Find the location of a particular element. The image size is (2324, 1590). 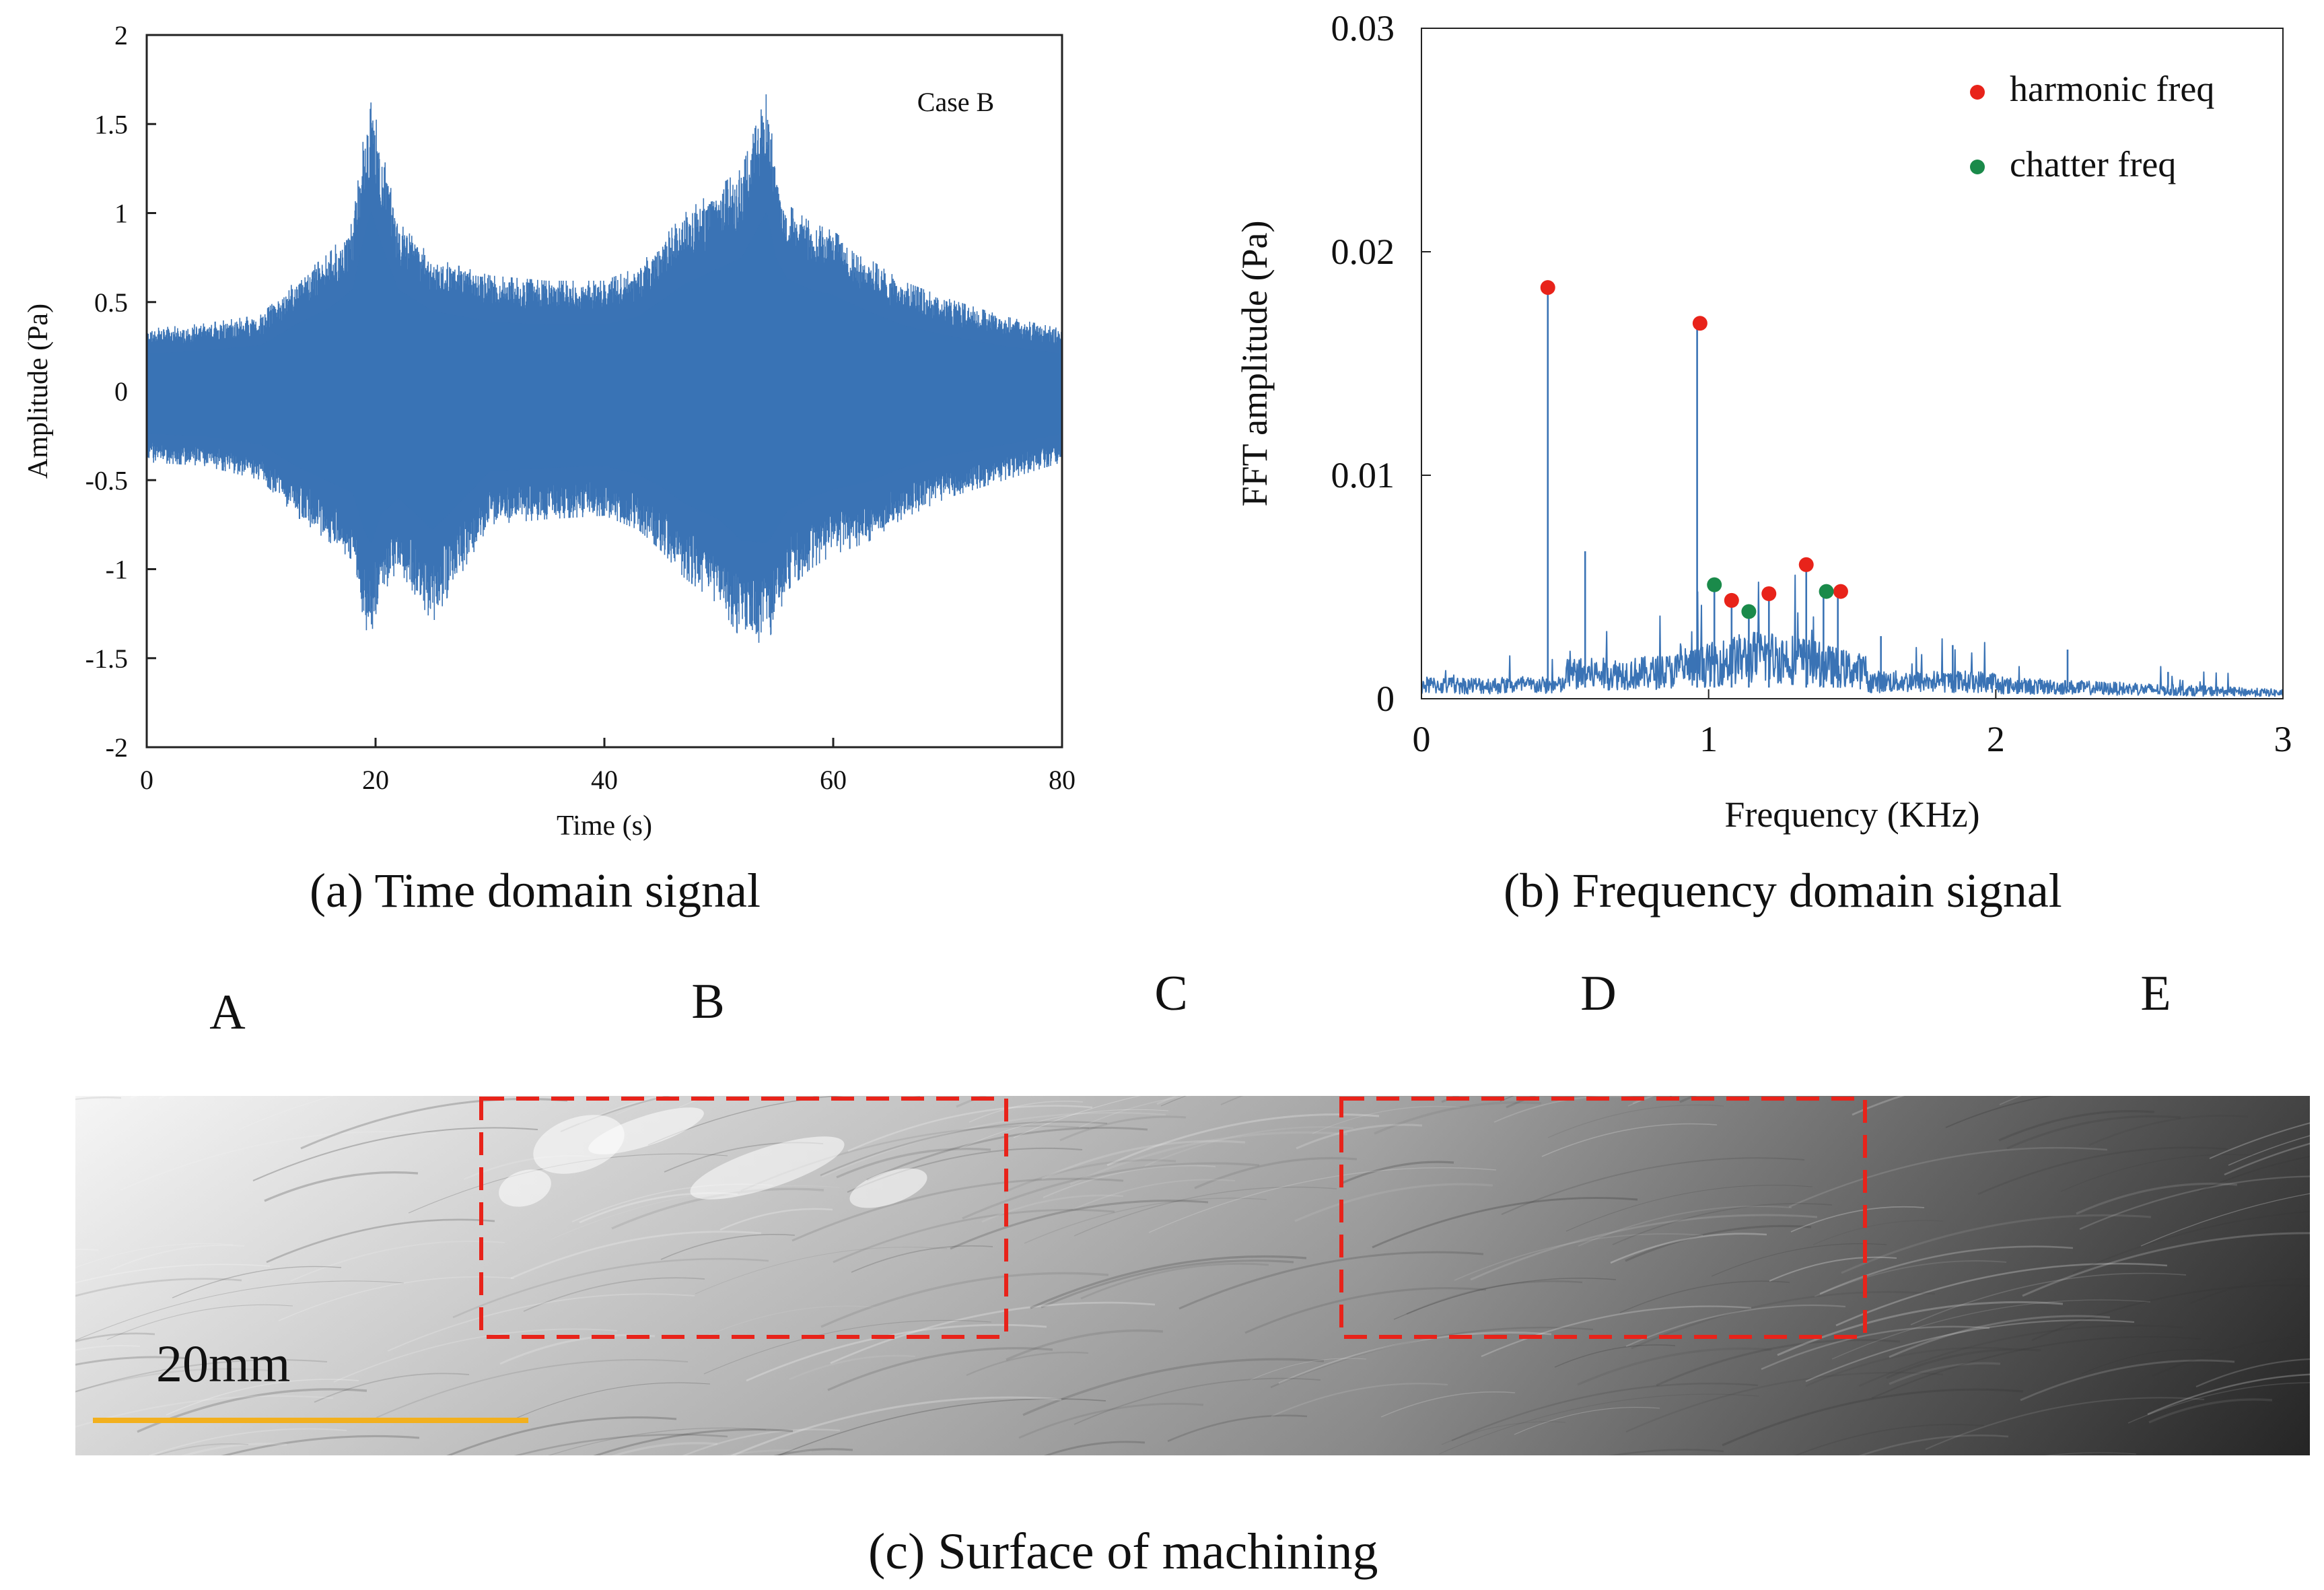

region-b-highlight is located at coordinates (743, 1218).